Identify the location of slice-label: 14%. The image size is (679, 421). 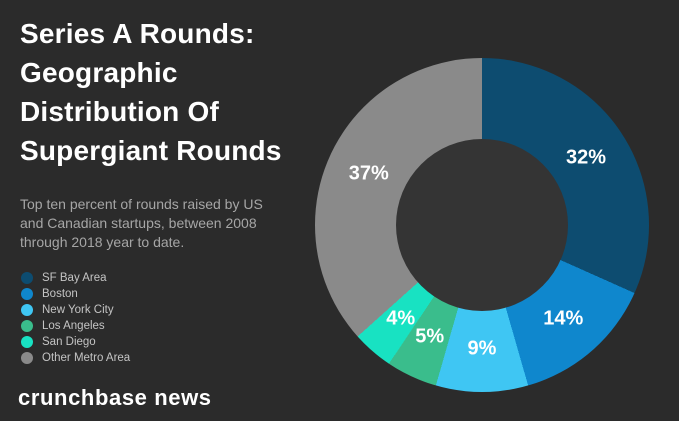
(563, 318).